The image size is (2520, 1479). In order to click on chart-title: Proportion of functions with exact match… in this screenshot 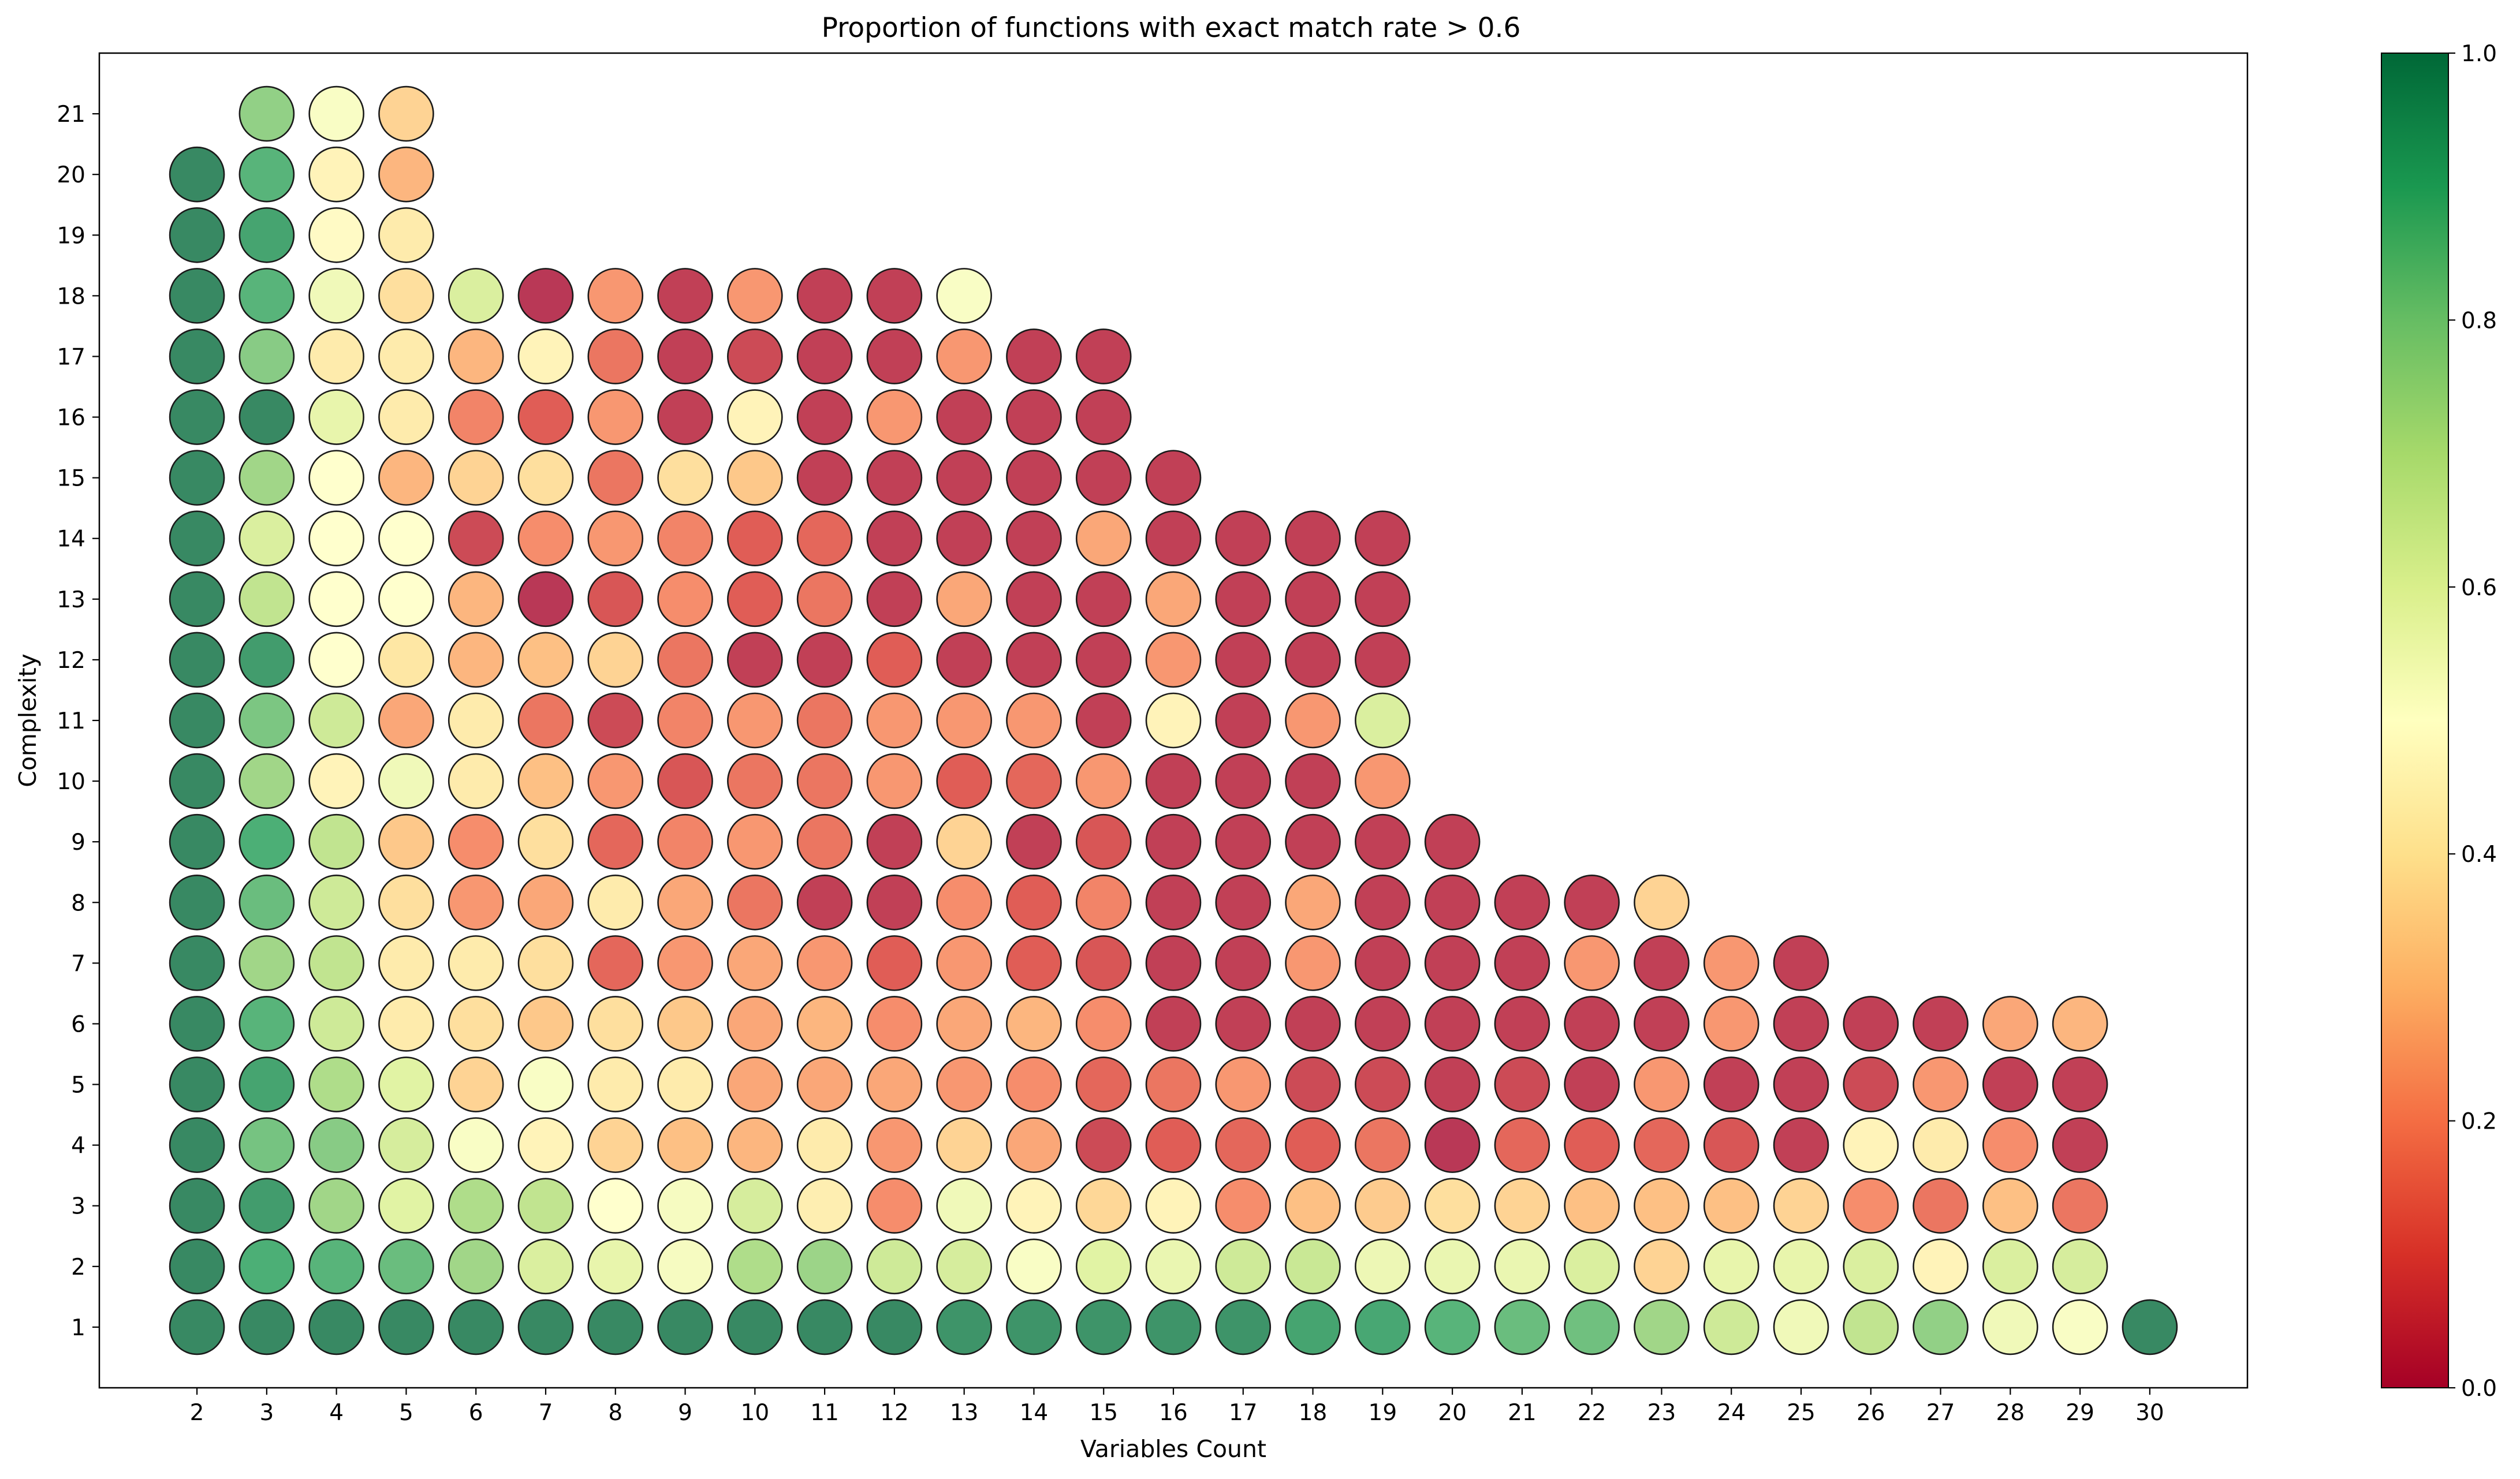, I will do `click(1172, 28)`.